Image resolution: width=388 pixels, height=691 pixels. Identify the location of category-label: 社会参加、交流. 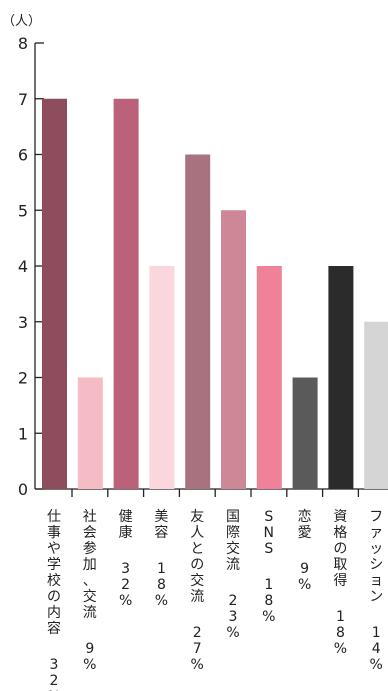
(90, 565).